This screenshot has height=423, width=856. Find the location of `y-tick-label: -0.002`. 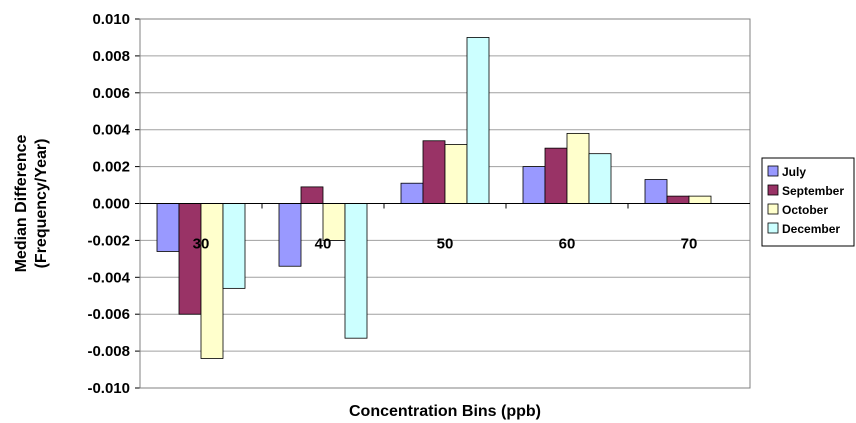

y-tick-label: -0.002 is located at coordinates (108, 240).